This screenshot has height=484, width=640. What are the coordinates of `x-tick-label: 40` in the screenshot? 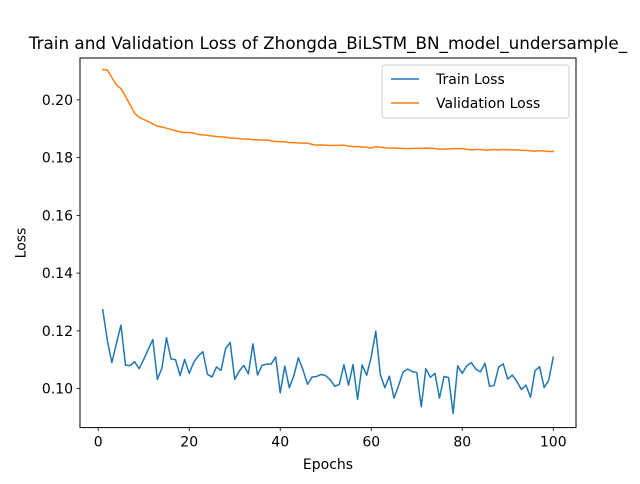 It's located at (280, 443).